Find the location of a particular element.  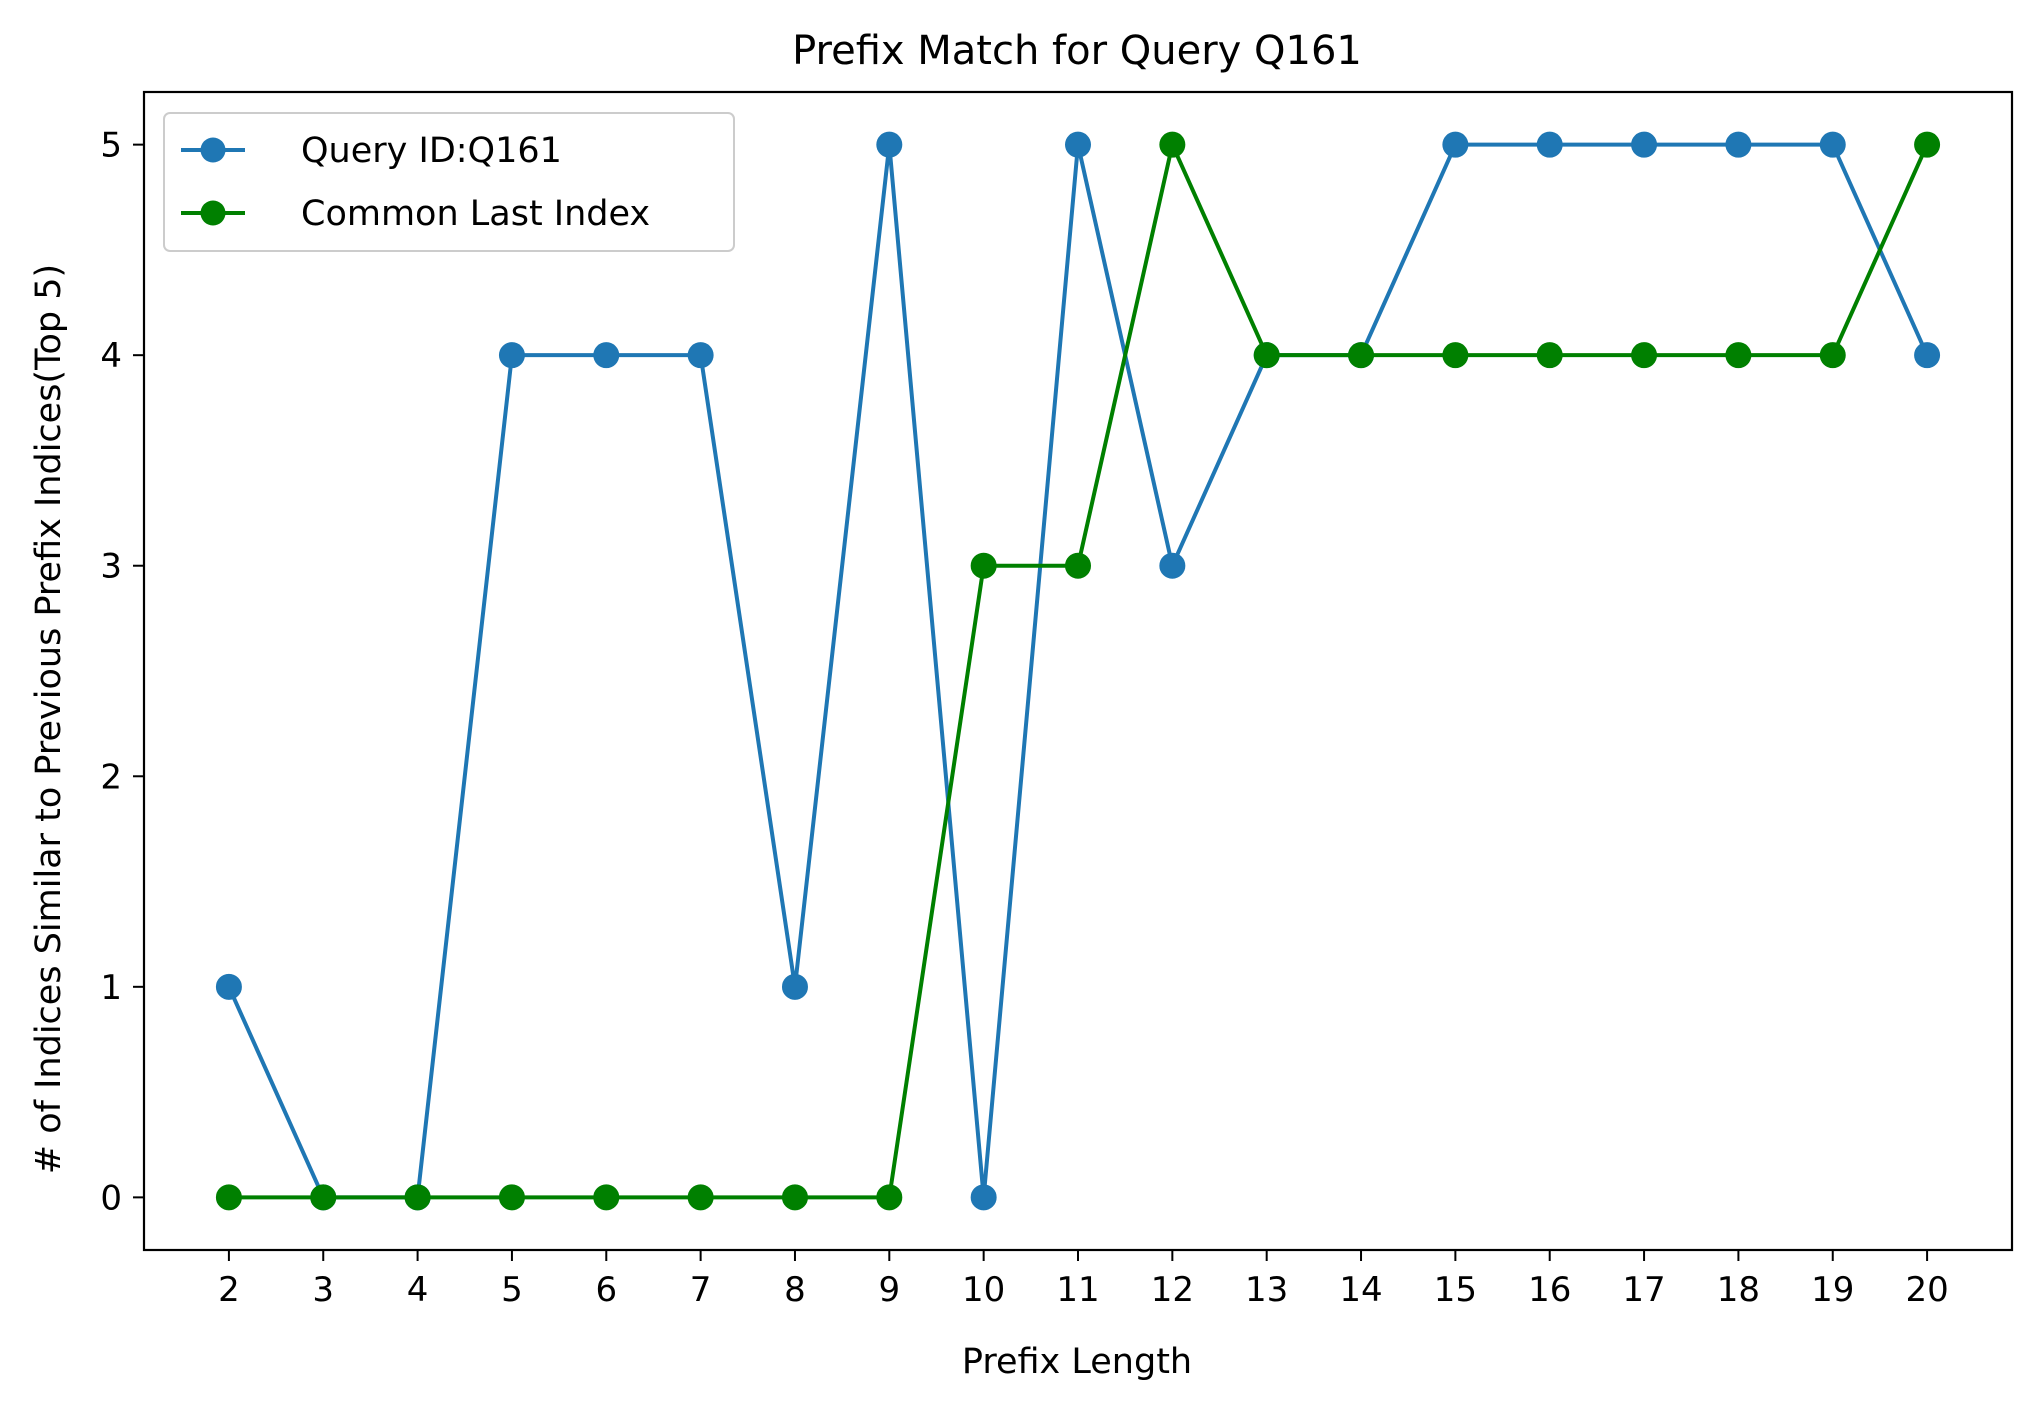

legend-box is located at coordinates (449, 182).